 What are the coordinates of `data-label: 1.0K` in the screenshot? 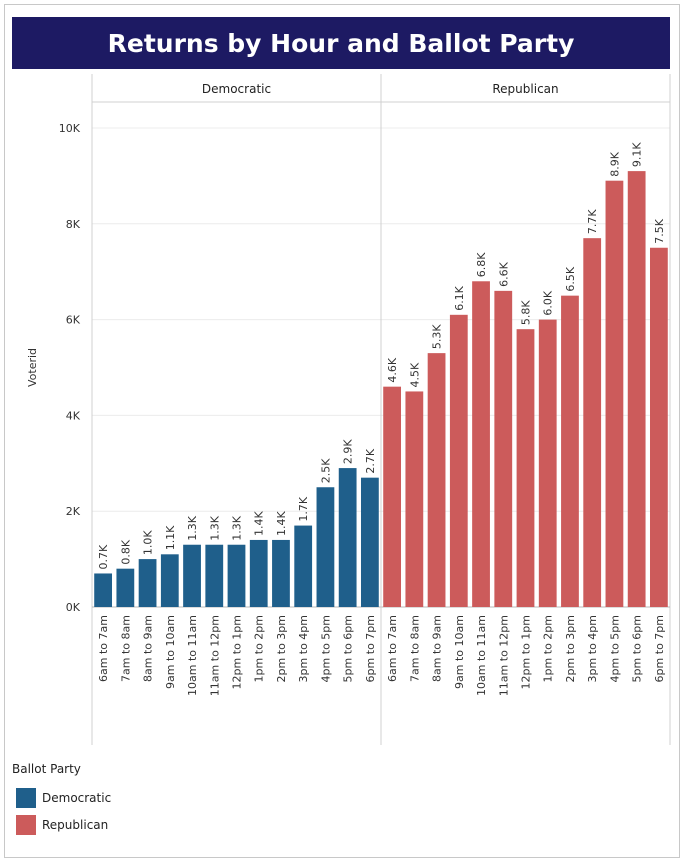 It's located at (148, 542).